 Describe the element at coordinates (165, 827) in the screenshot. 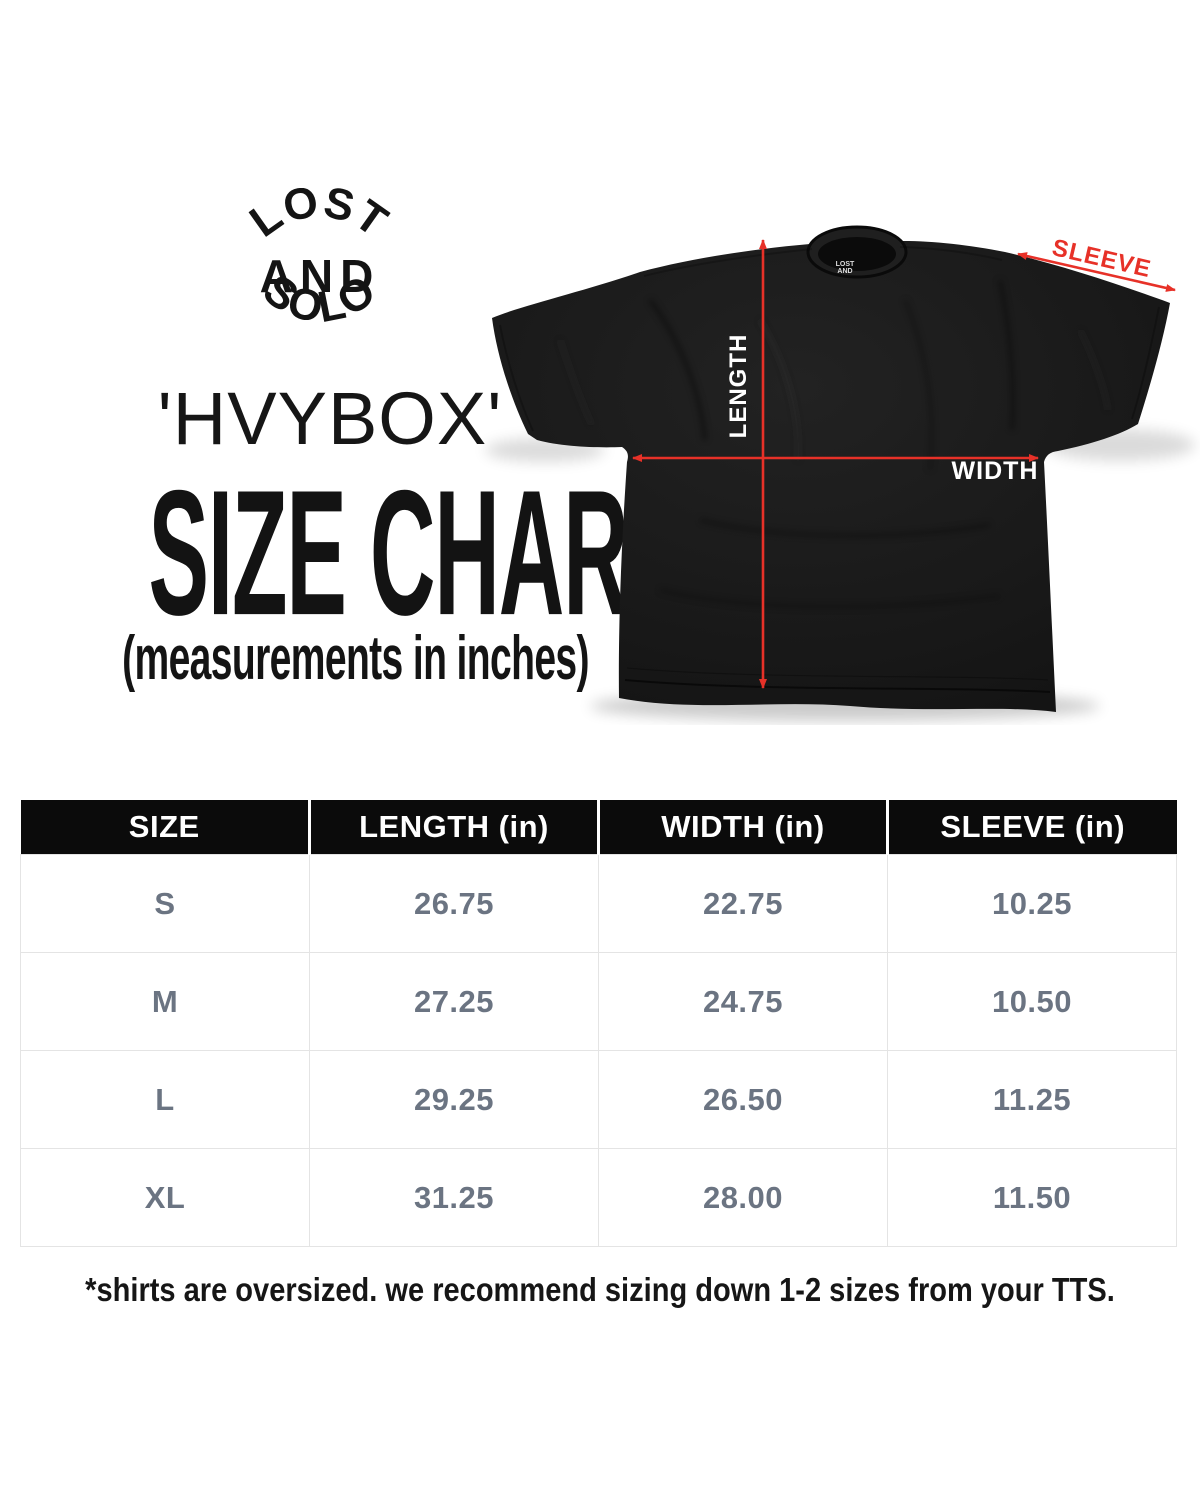

I see `col-header-size: SIZE` at that location.